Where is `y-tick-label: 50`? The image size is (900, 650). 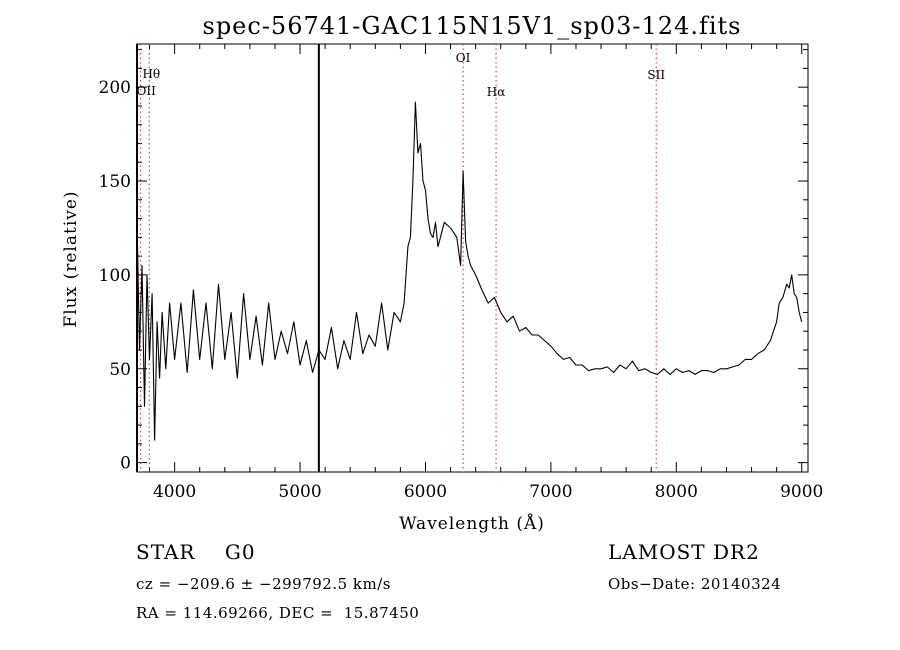 y-tick-label: 50 is located at coordinates (120, 370).